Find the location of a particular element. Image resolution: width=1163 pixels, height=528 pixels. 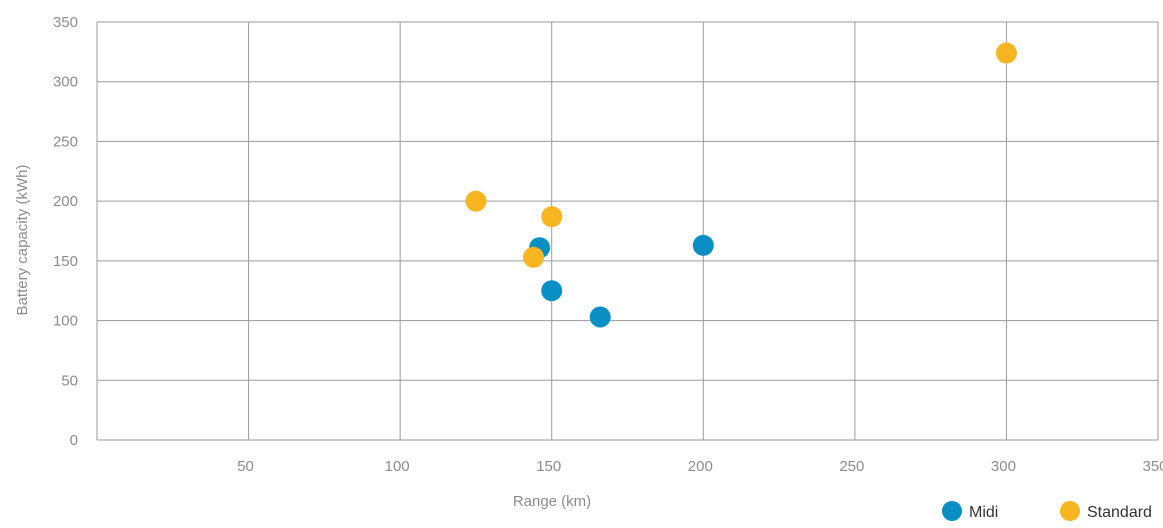

y-tick-label: 150 is located at coordinates (65, 261).